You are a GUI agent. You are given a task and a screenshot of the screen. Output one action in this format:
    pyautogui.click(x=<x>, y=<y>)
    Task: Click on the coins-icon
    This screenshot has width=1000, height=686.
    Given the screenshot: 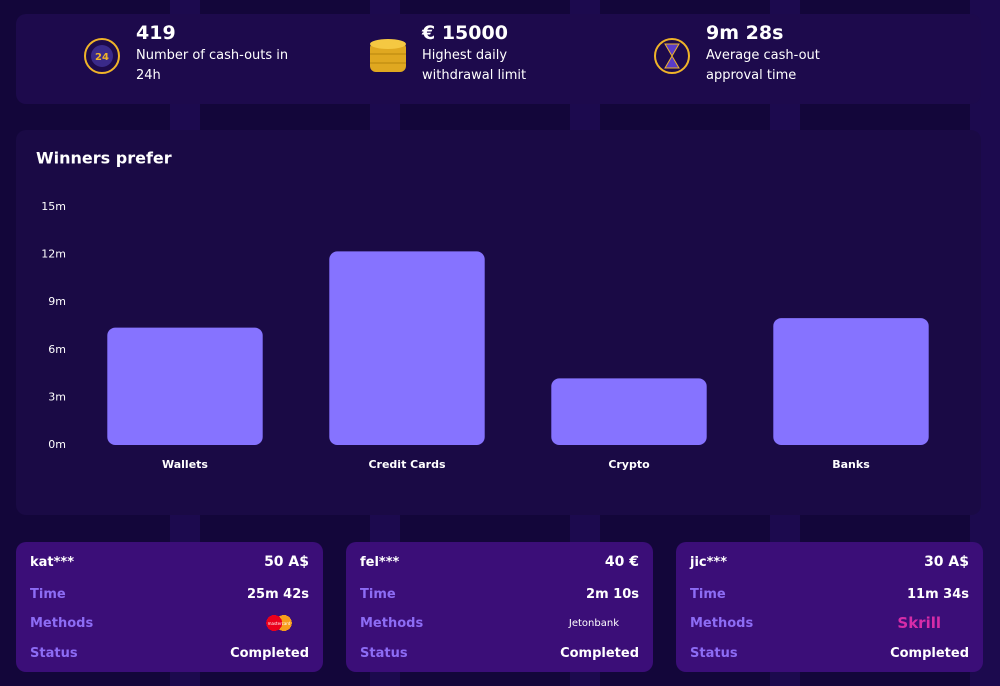 What is the action you would take?
    pyautogui.click(x=388, y=55)
    